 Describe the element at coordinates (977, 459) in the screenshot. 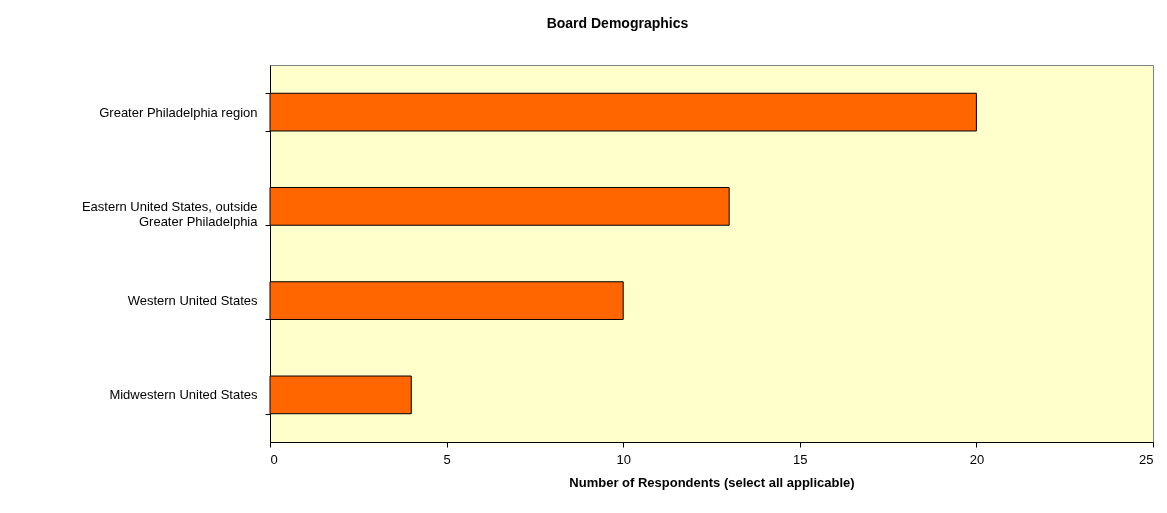

I see `x-tick-label: 20` at that location.